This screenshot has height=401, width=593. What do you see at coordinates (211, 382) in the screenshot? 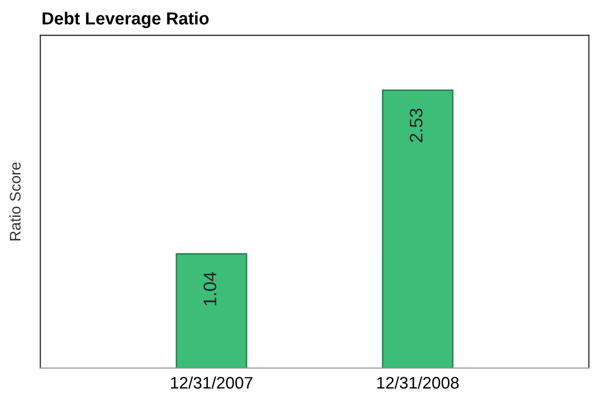
I see `x-tick-label: 12/31/2007` at bounding box center [211, 382].